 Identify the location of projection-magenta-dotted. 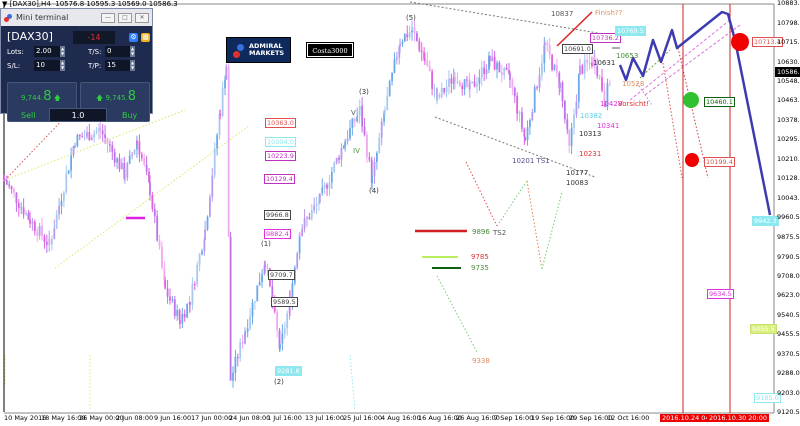
(644, 94).